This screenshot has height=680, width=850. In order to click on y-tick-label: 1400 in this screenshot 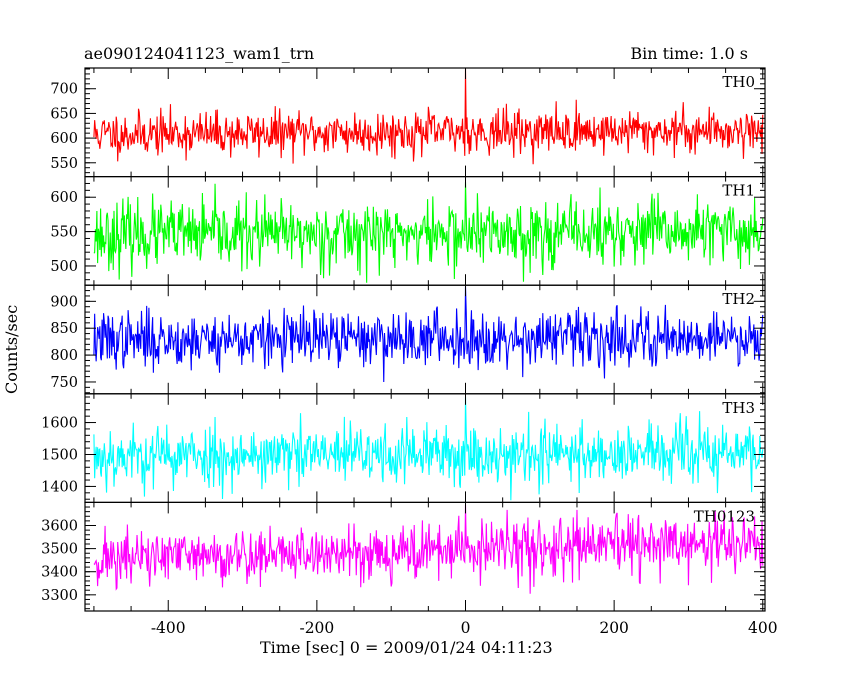, I will do `click(59, 487)`.